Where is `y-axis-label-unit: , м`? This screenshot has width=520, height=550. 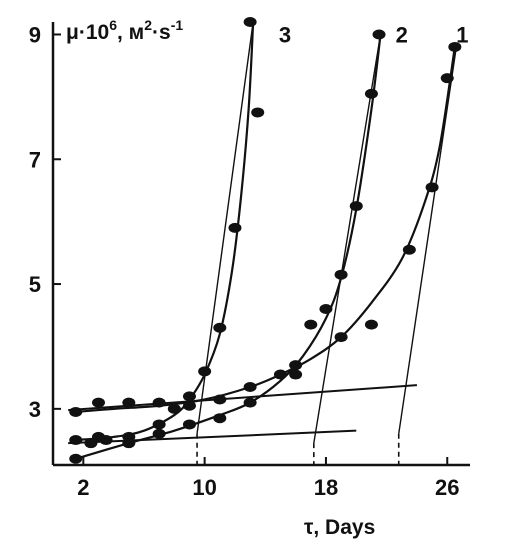
y-axis-label-unit: , м is located at coordinates (130, 32).